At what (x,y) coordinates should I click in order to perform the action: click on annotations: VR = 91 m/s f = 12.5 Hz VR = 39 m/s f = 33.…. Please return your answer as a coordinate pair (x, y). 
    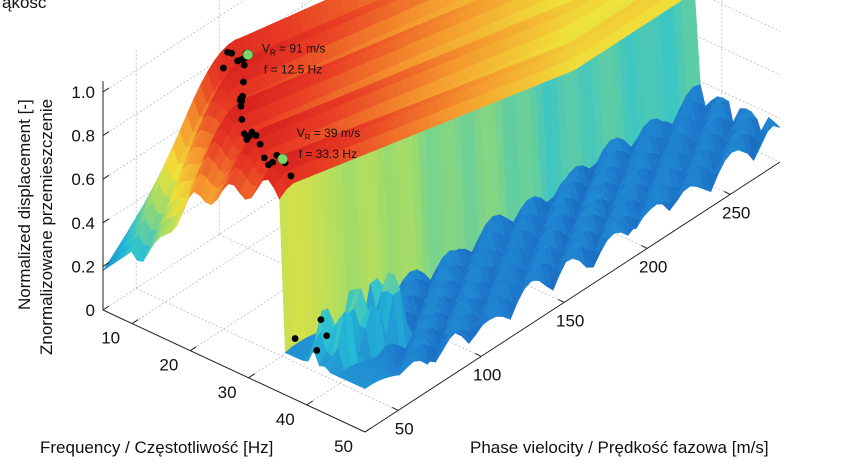
    Looking at the image, I should click on (311, 101).